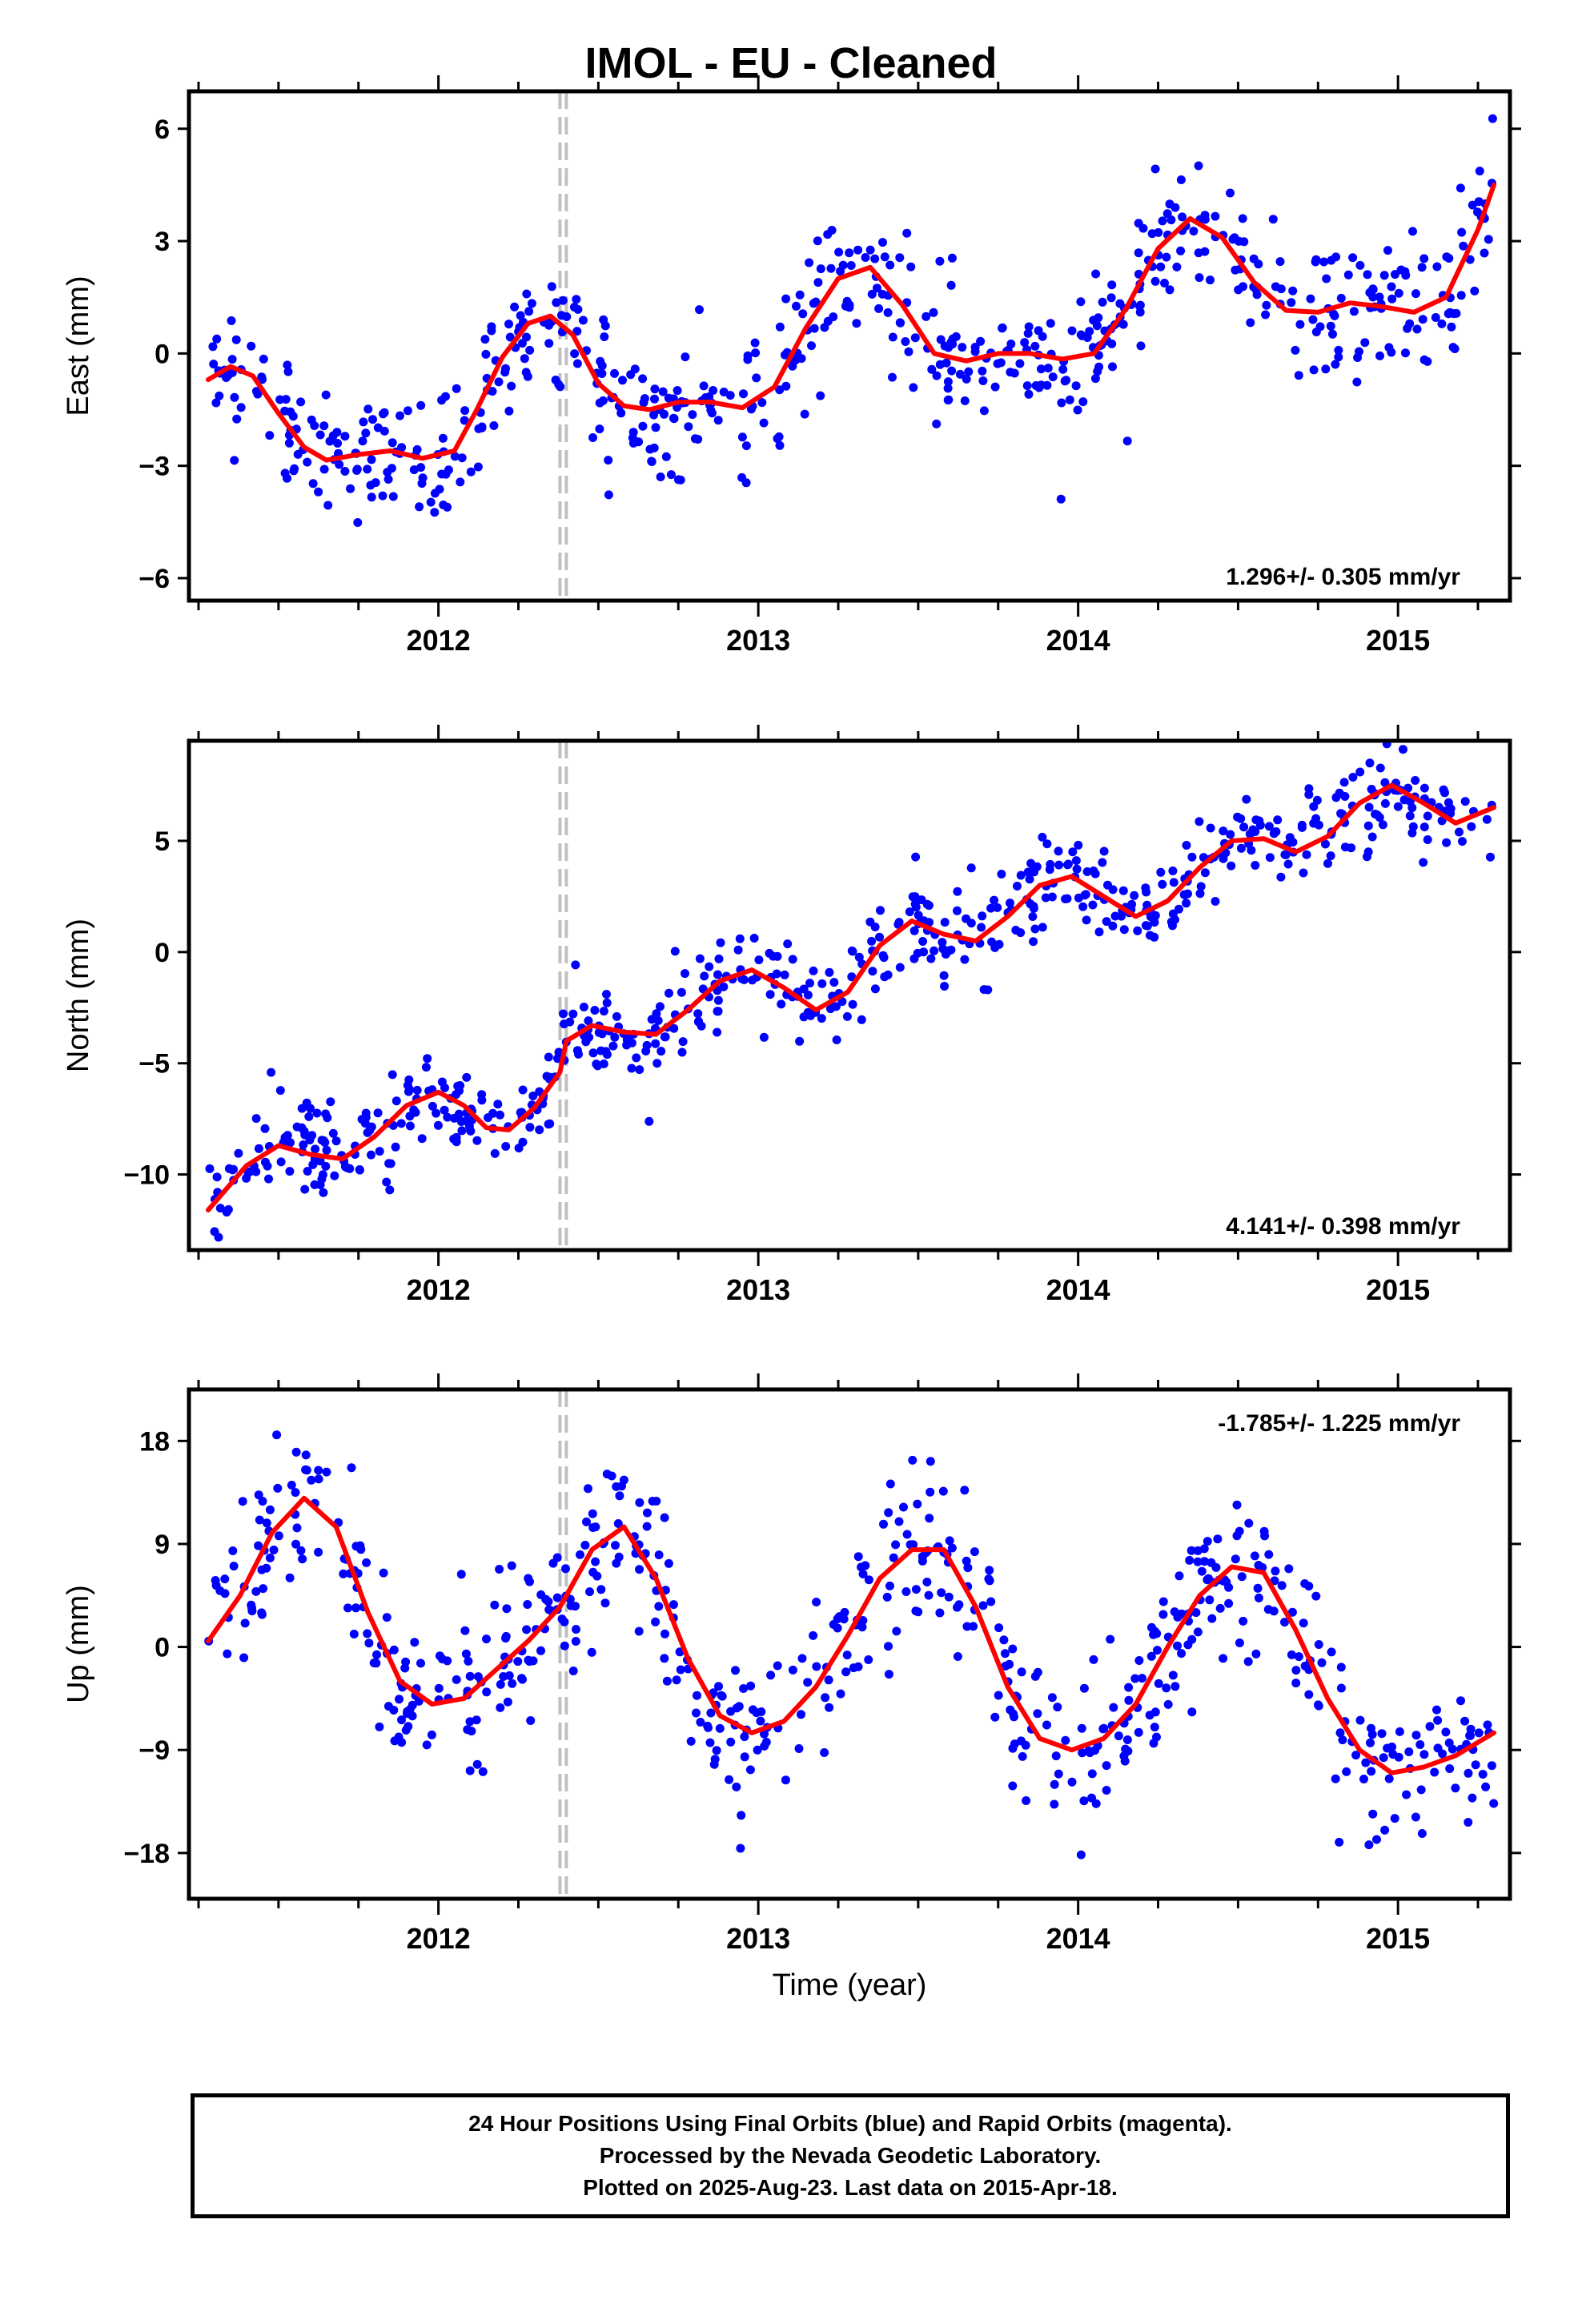  I want to click on up-xtick-label: 2014, so click(1078, 1938).